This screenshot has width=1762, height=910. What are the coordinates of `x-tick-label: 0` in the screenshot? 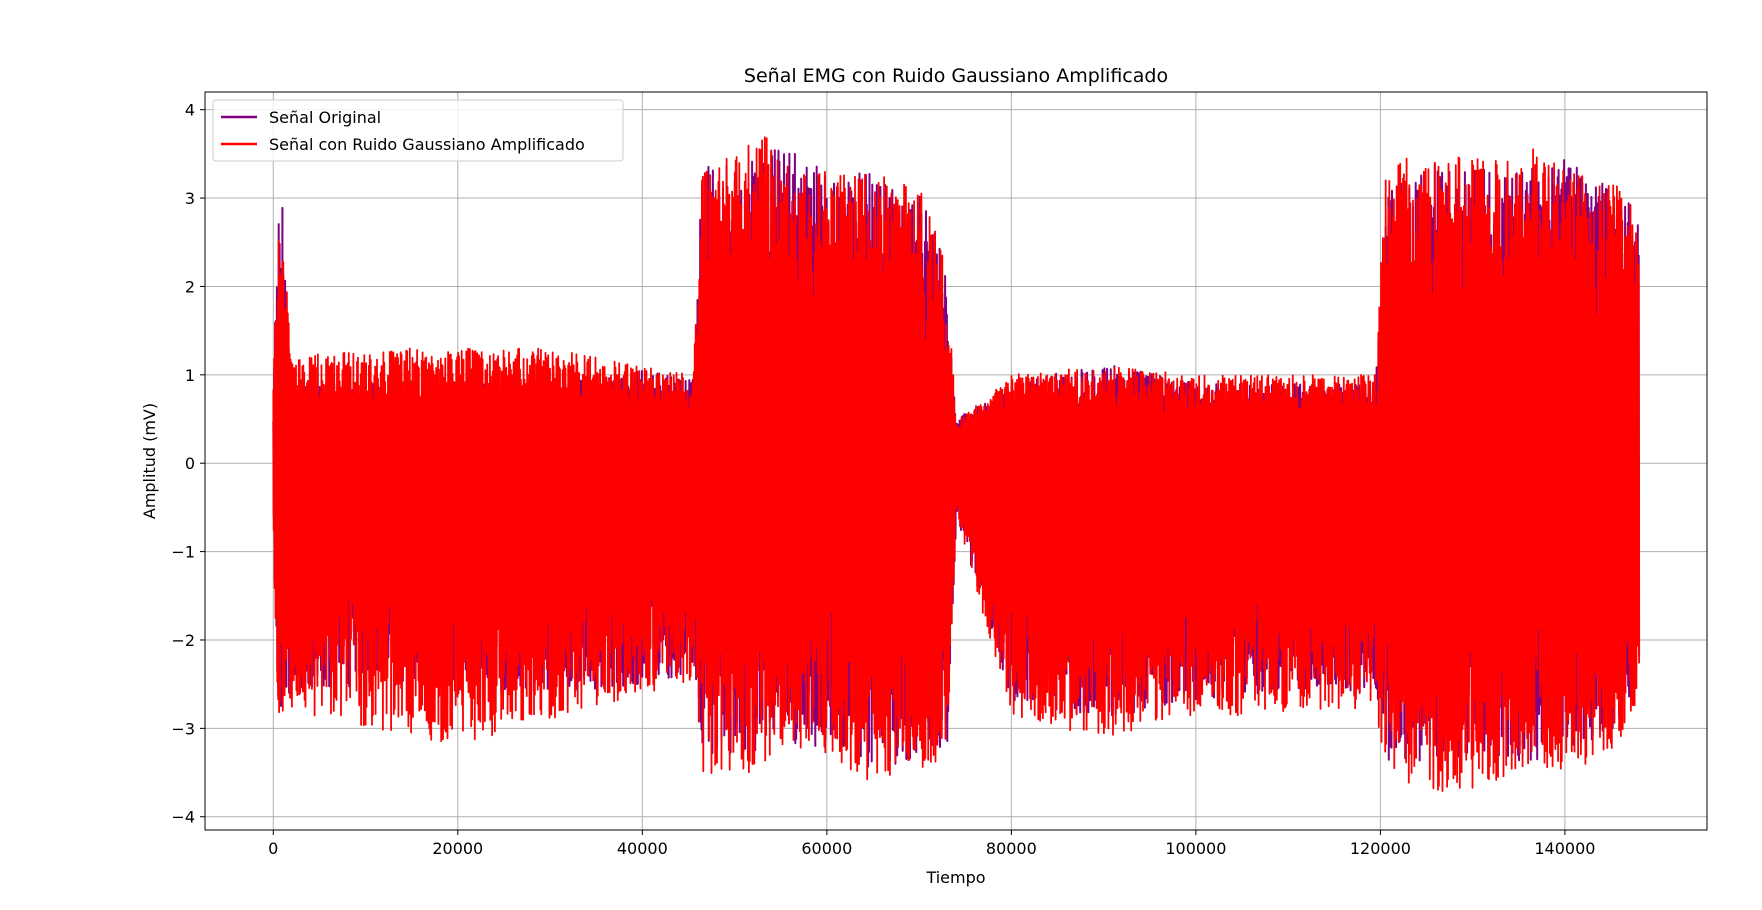 It's located at (273, 848).